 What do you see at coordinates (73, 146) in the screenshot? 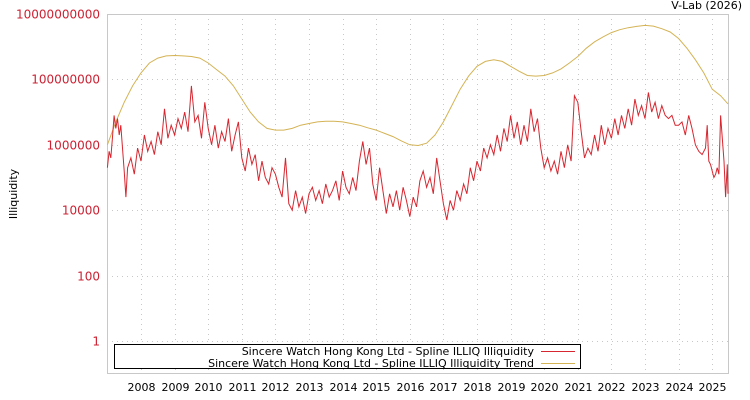
I see `y-tick-label: 1000000` at bounding box center [73, 146].